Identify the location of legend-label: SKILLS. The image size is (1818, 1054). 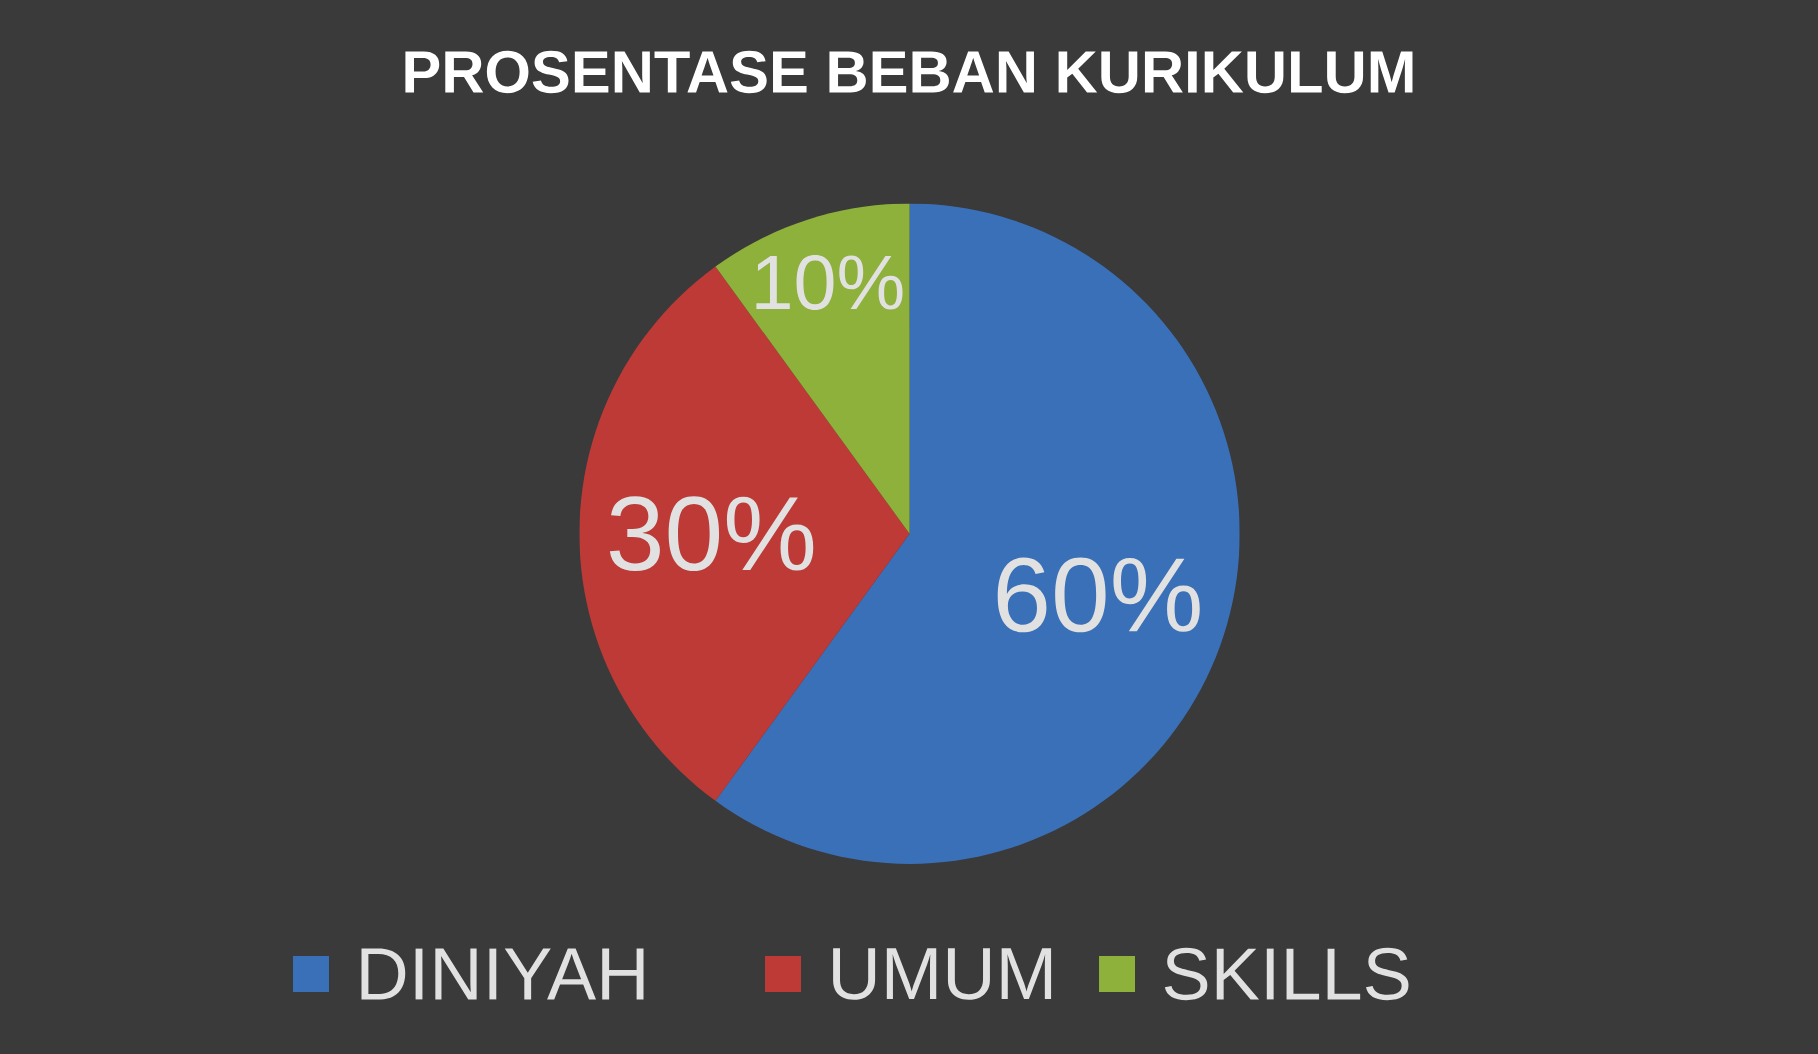
(1286, 974).